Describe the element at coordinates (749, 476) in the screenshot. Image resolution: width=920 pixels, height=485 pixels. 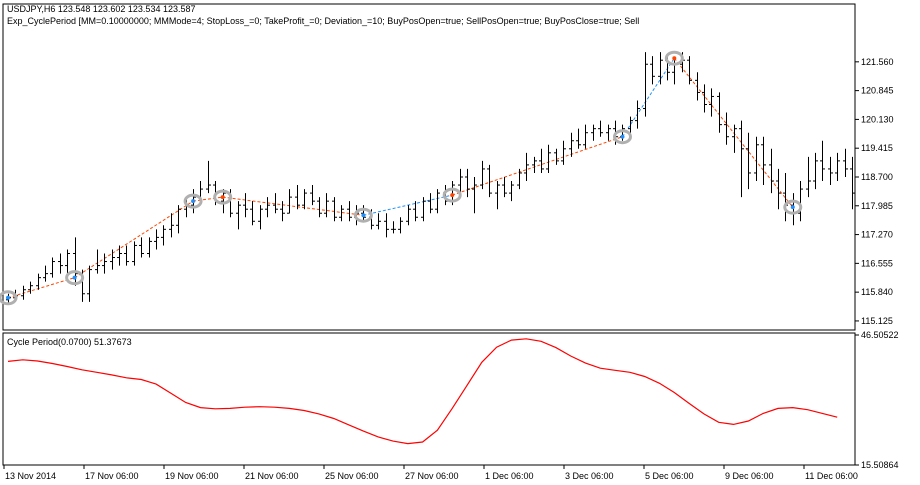
I see `time-tick-label: 9 Dec 06:00` at that location.